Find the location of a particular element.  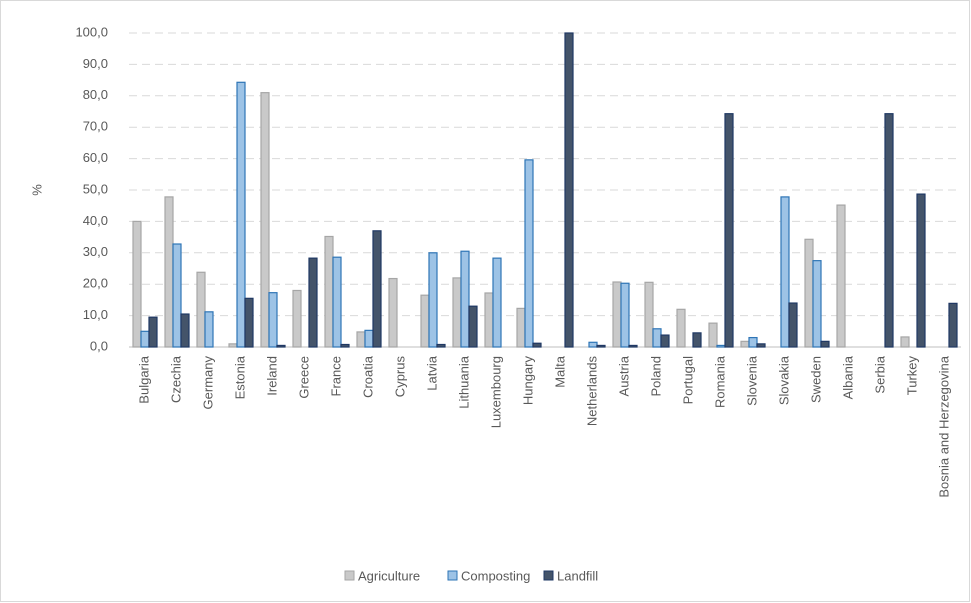

x-tick-label: Estonia is located at coordinates (239, 377).